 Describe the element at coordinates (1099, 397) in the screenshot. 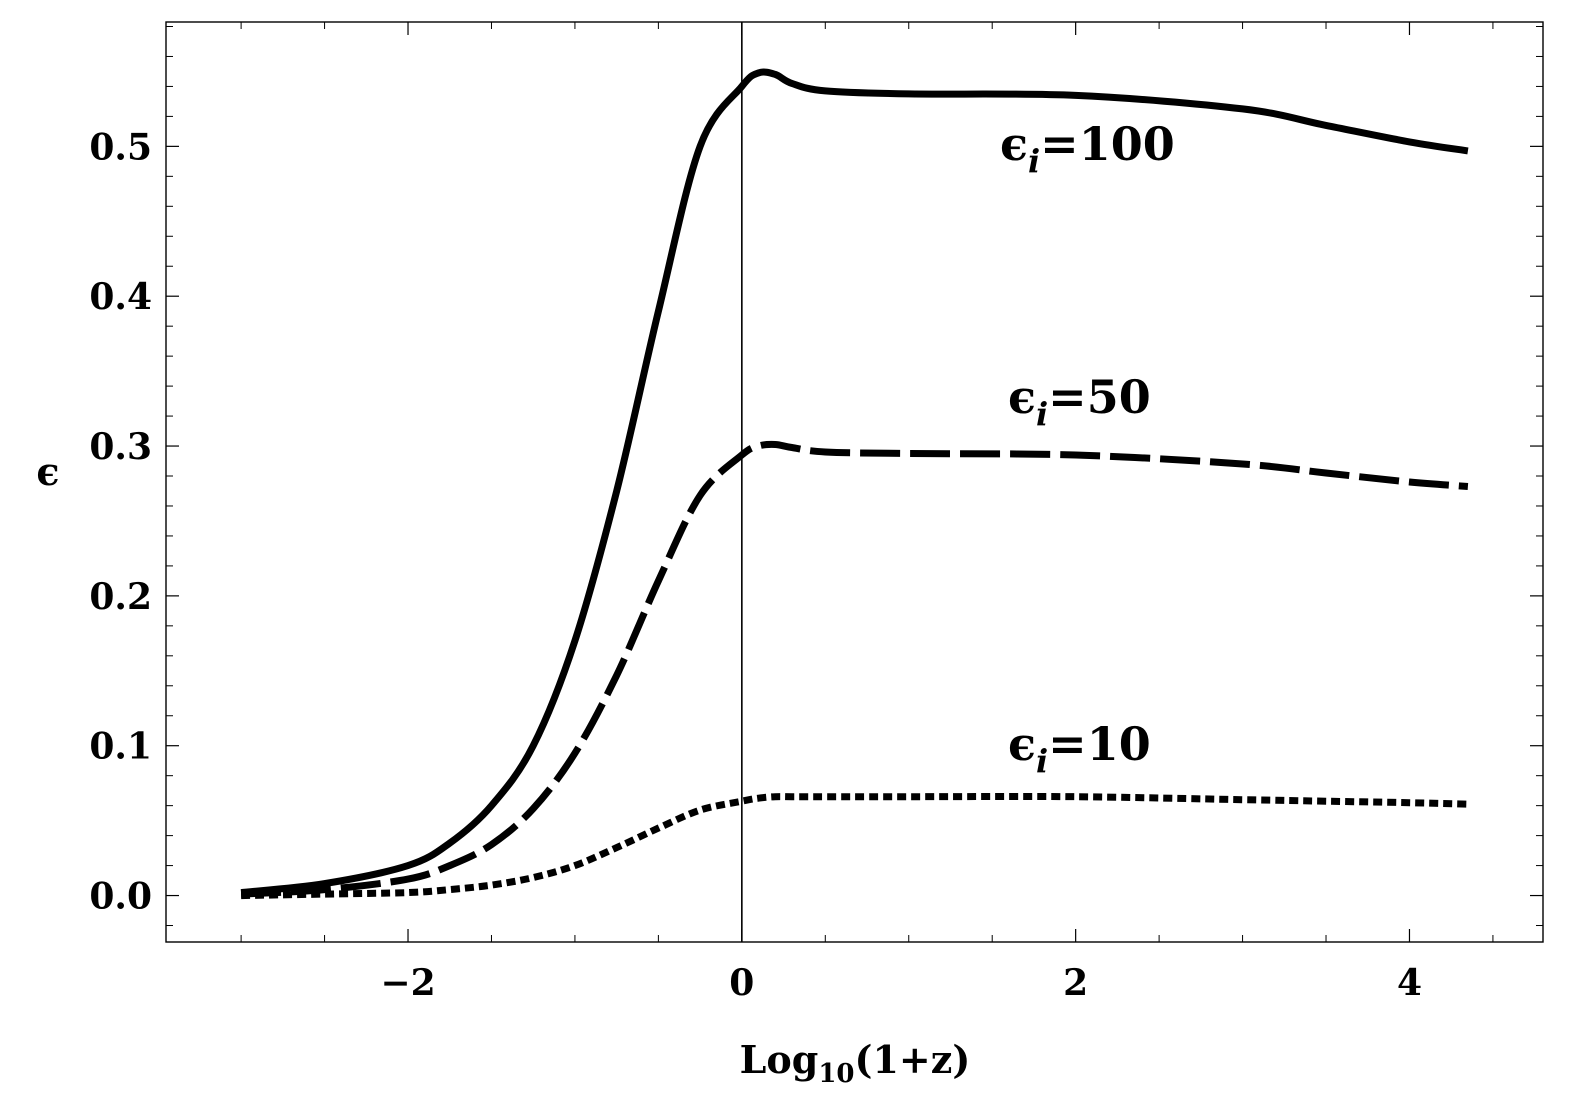

I see `series-label-rest: =50` at that location.